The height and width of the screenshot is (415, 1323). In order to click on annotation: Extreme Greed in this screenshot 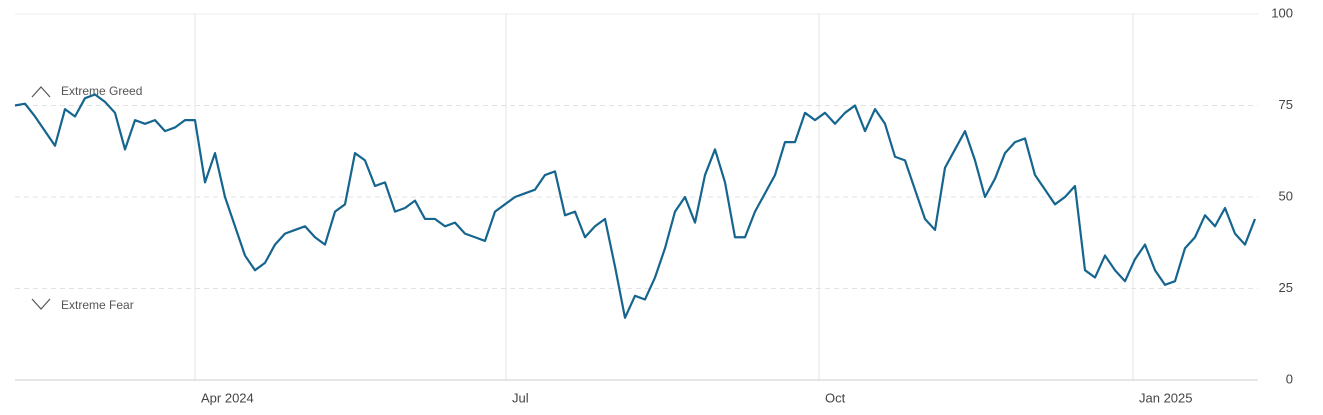, I will do `click(101, 91)`.